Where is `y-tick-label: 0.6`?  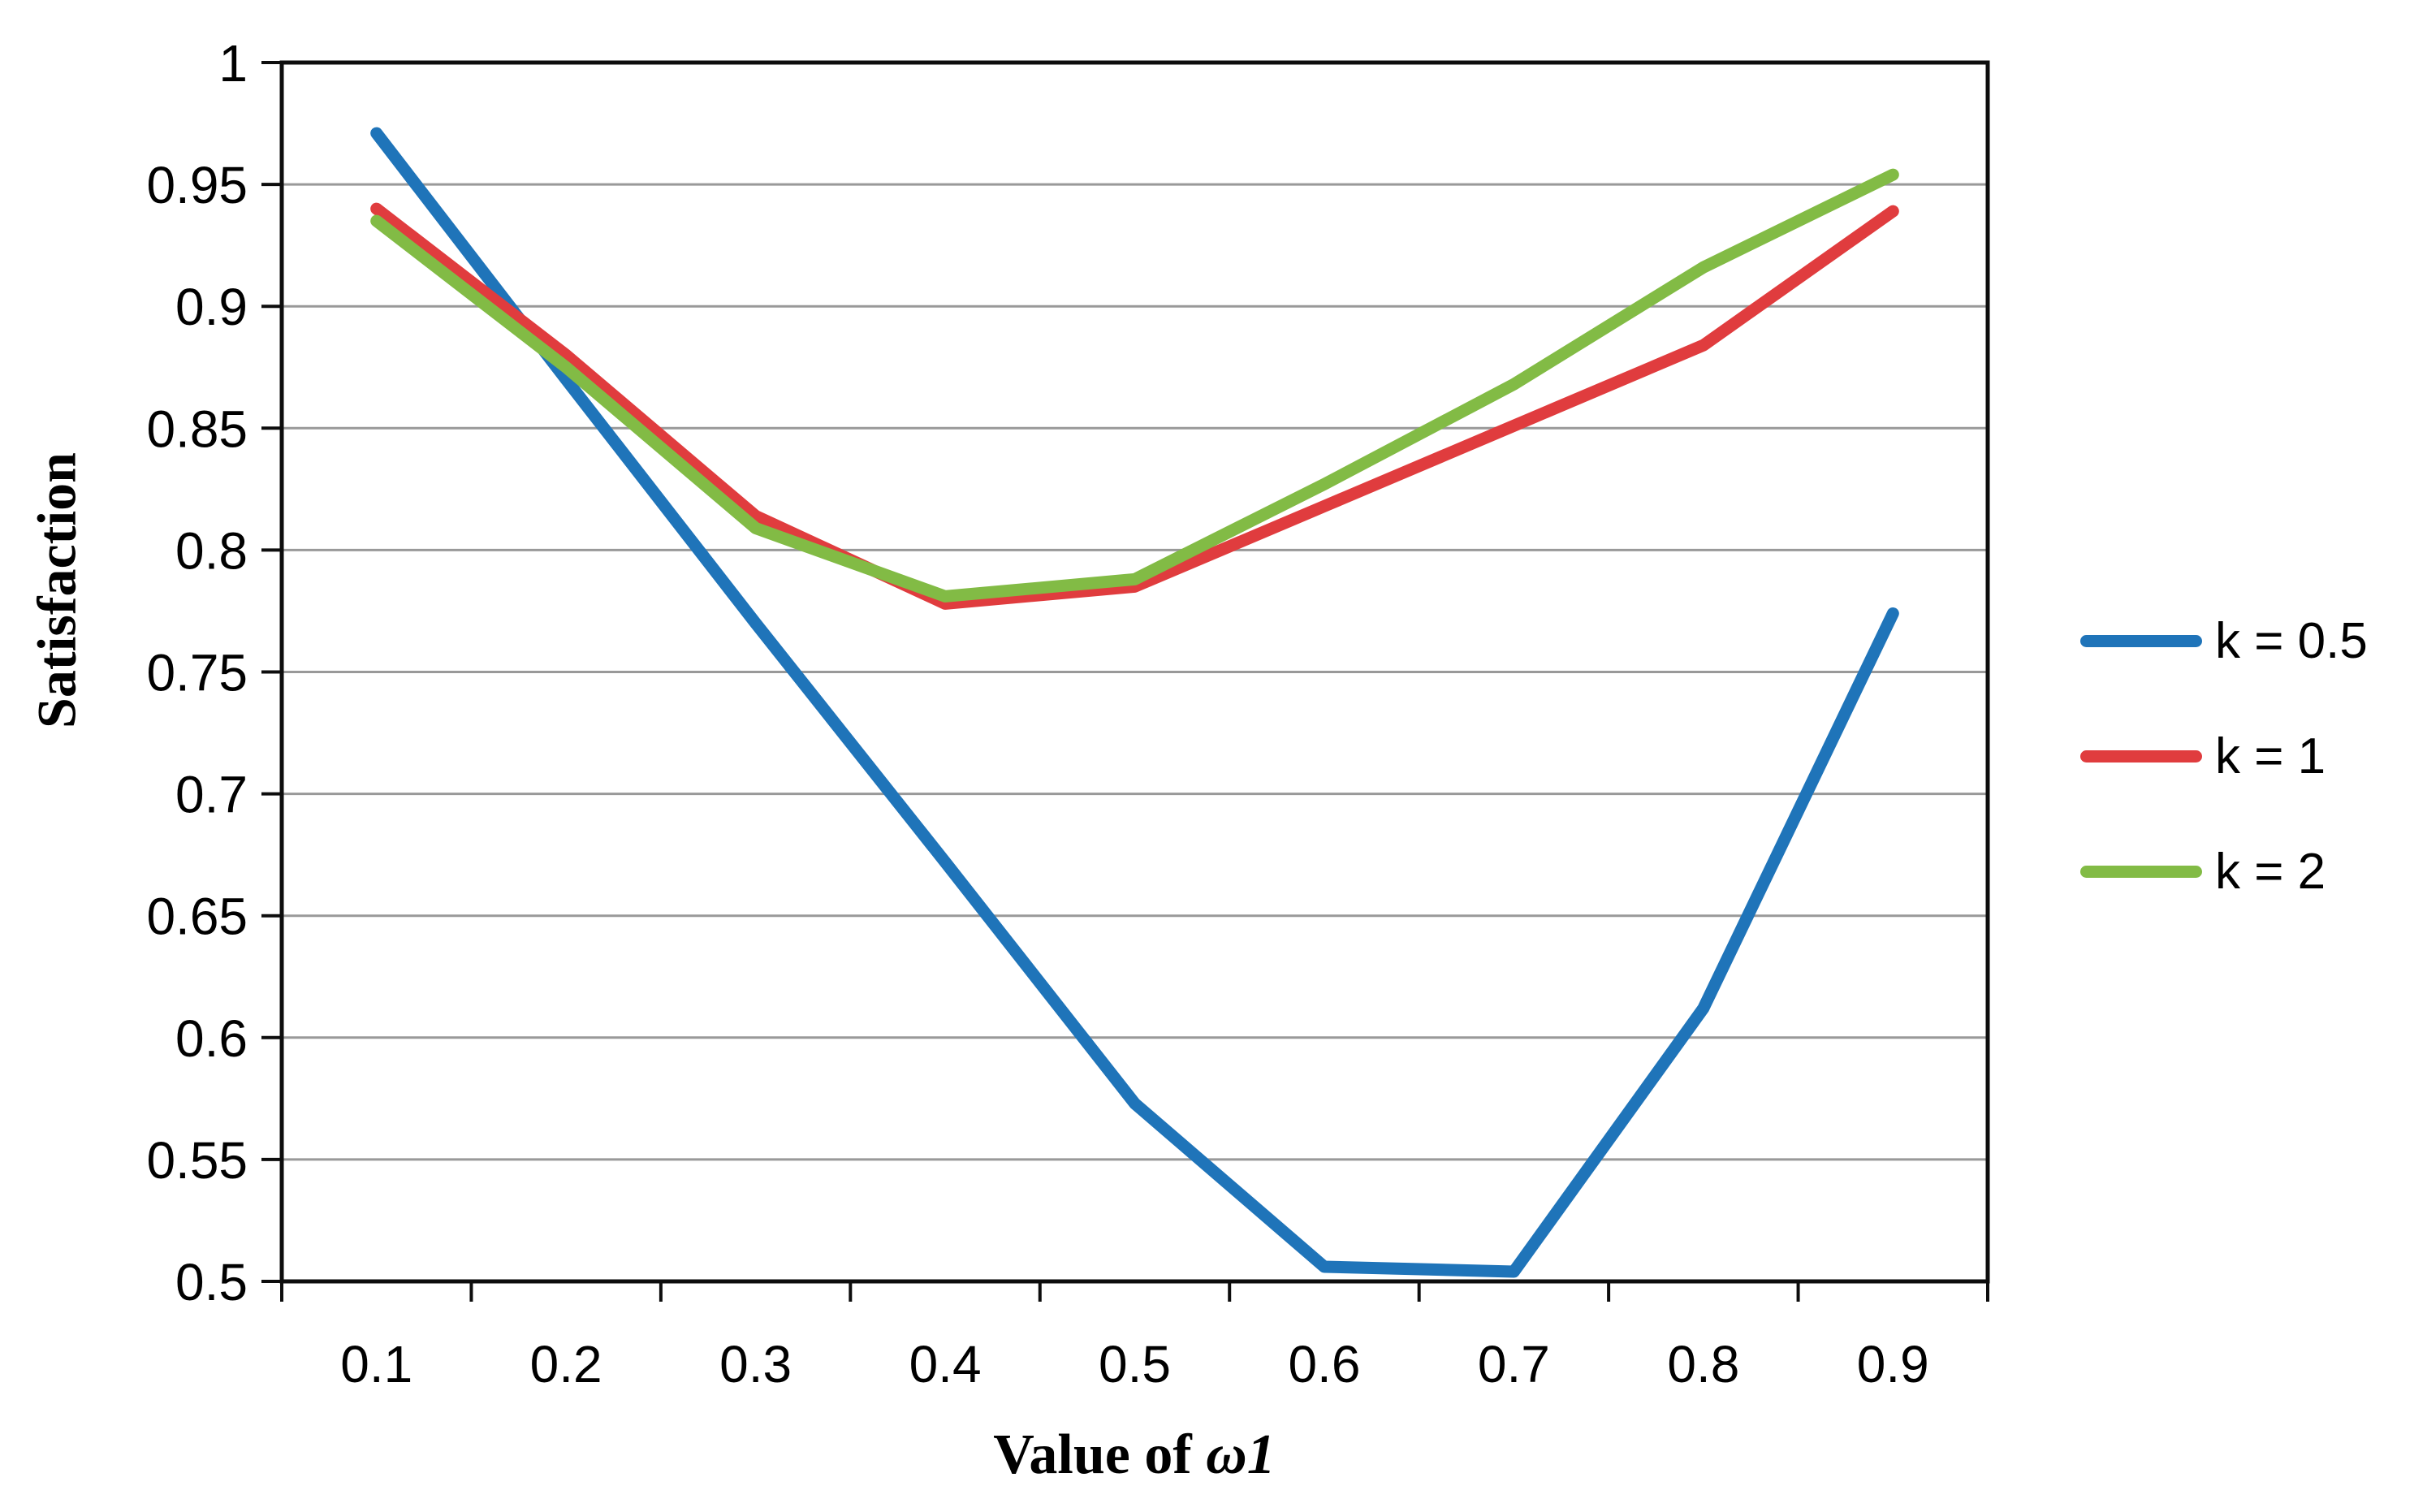 y-tick-label: 0.6 is located at coordinates (211, 1038).